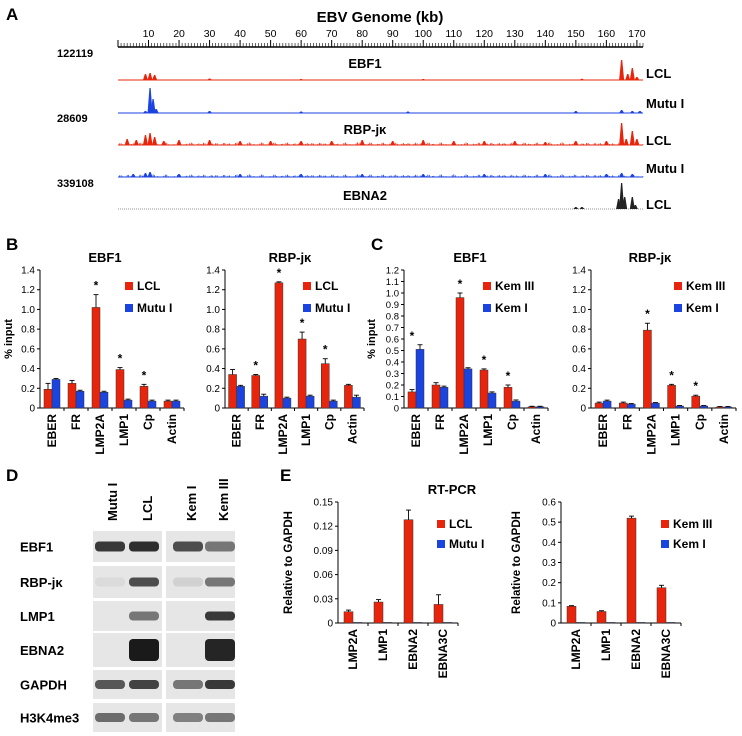 The height and width of the screenshot is (736, 742). Describe the element at coordinates (651, 434) in the screenshot. I see `x-category-label: LMP2A` at that location.